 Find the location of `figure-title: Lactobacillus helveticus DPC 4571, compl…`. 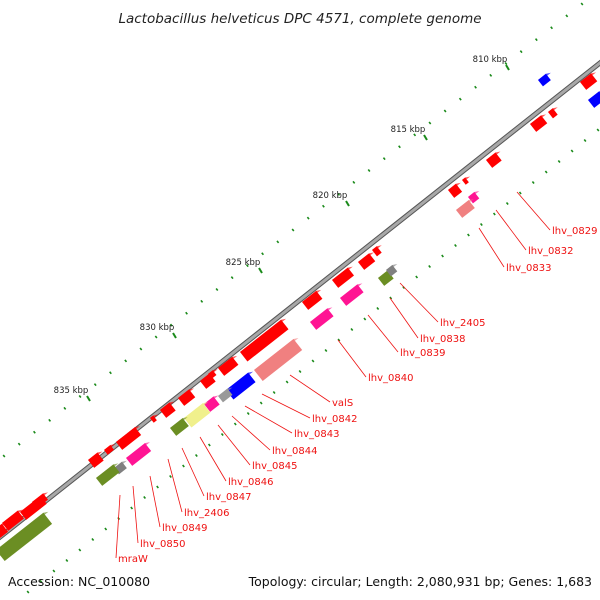

figure-title: Lactobacillus helveticus DPC 4571, compl… is located at coordinates (299, 19).